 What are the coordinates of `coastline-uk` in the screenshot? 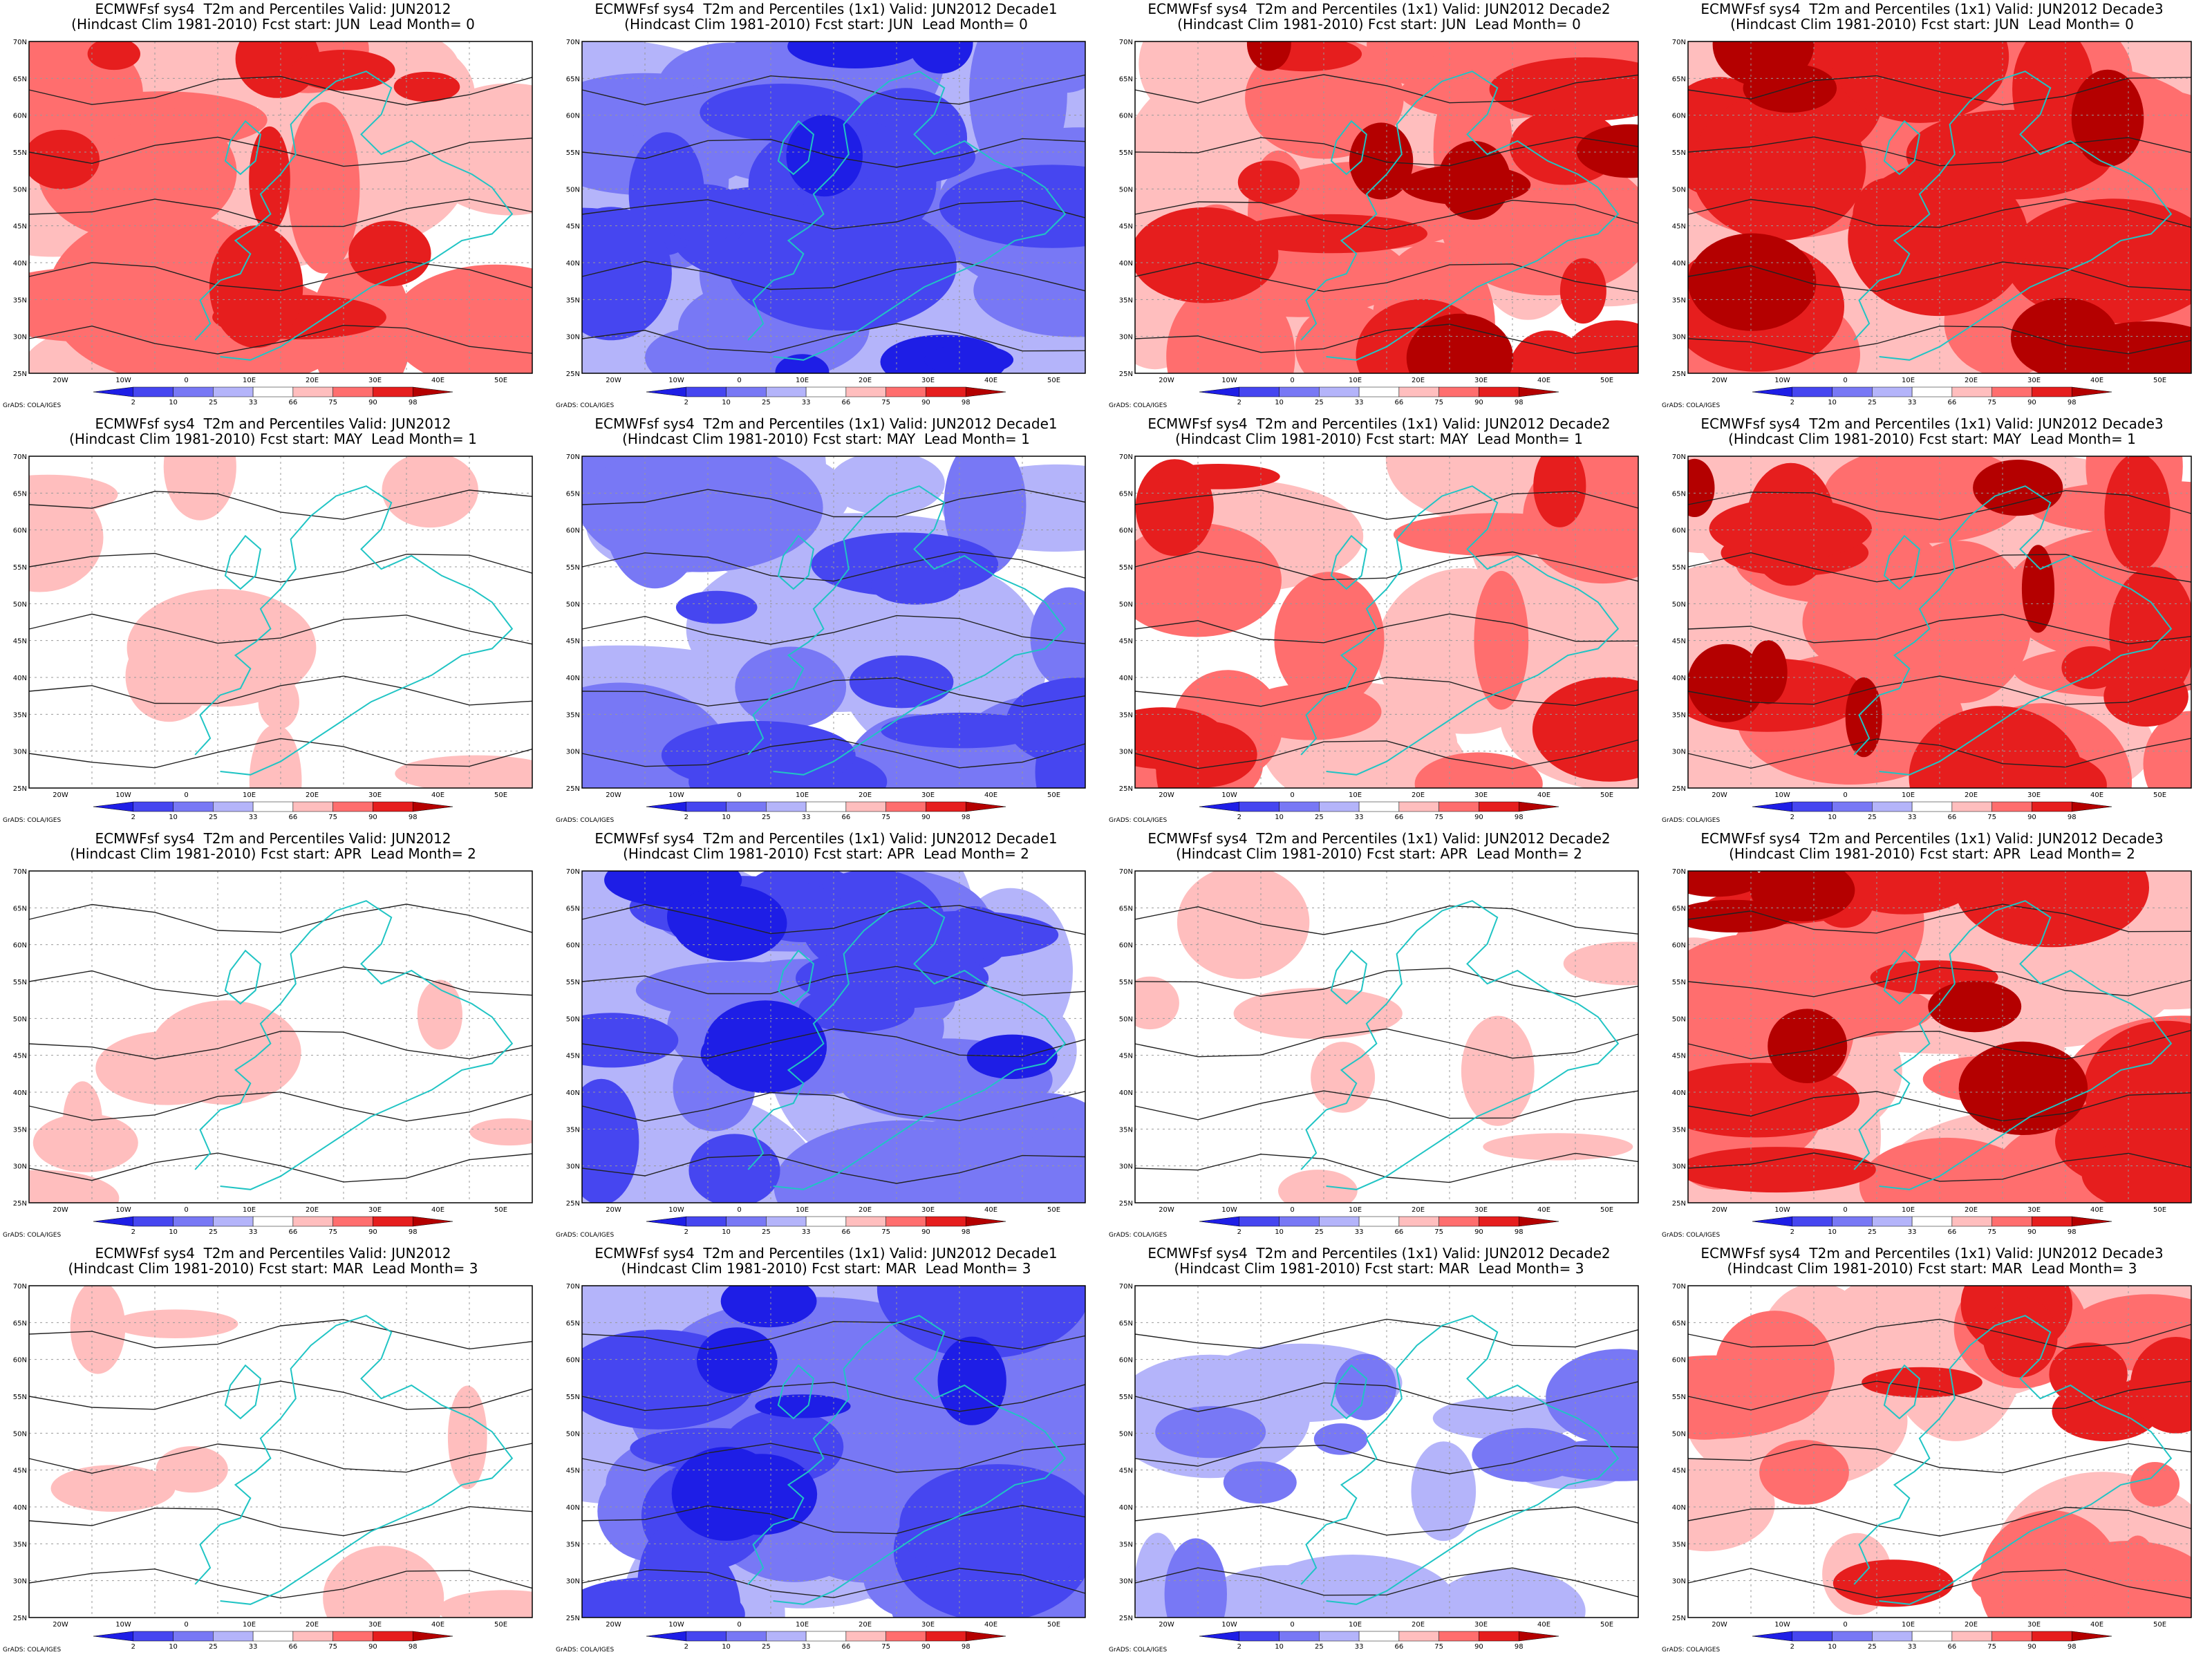 It's located at (796, 977).